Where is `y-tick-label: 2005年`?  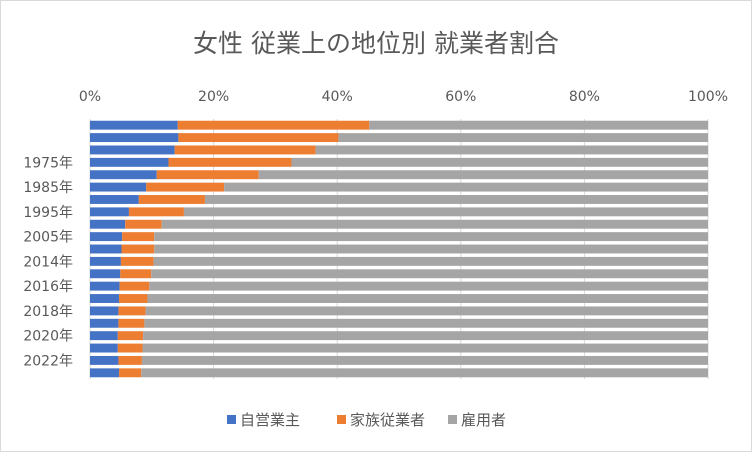
y-tick-label: 2005年 is located at coordinates (48, 238).